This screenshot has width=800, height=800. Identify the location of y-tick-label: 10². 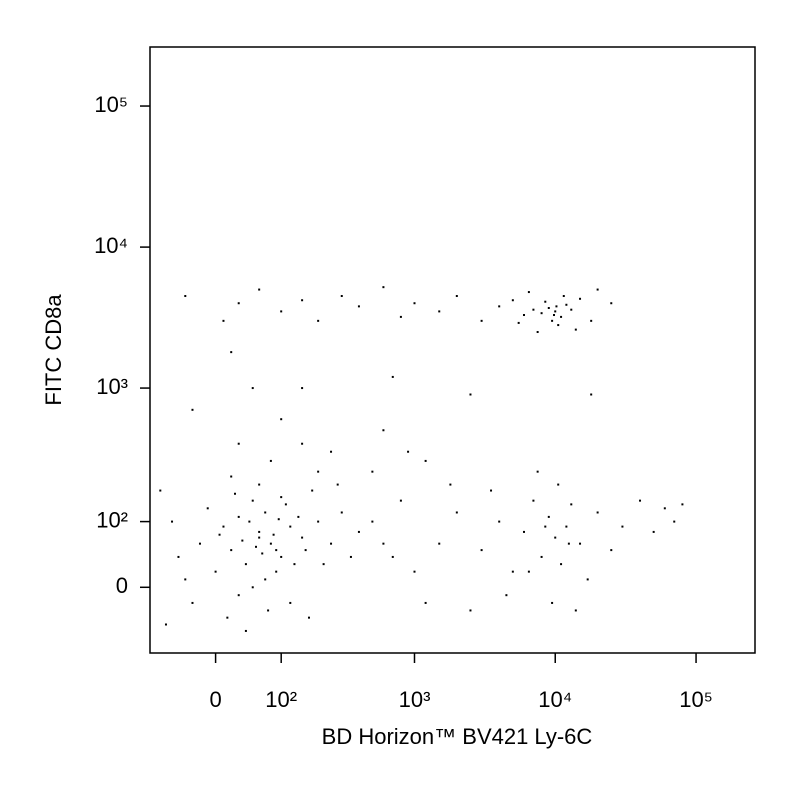
(112, 519).